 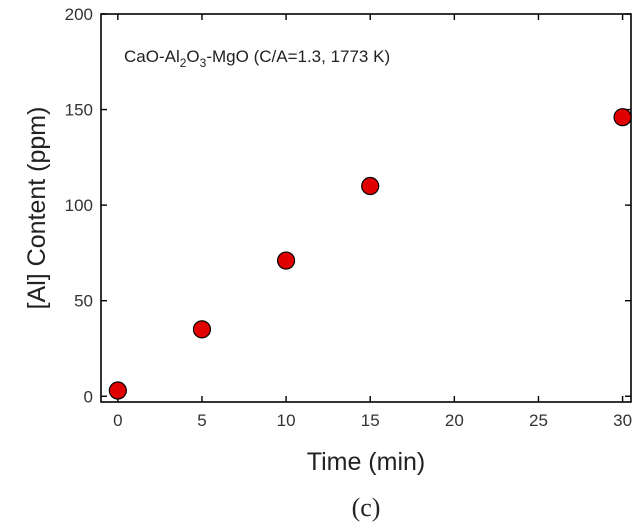 I want to click on x-tick-label: 5, so click(x=201, y=420).